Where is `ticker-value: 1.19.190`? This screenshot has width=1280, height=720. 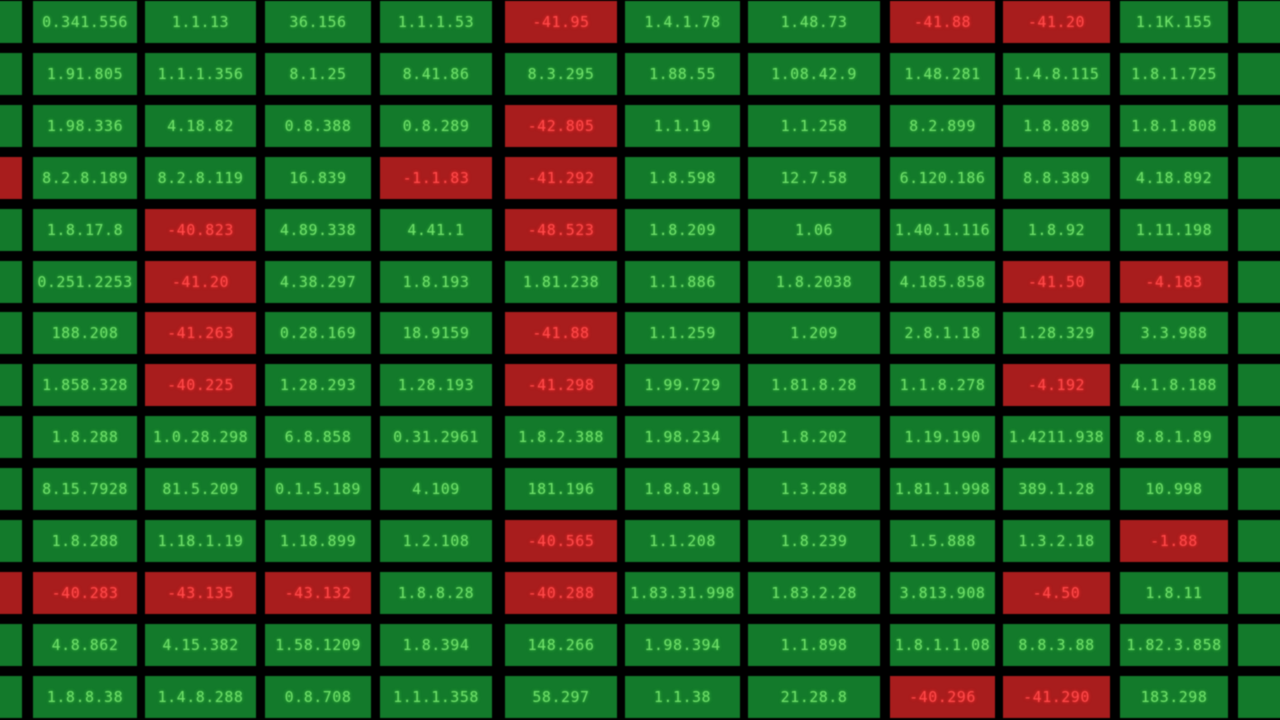 ticker-value: 1.19.190 is located at coordinates (942, 437).